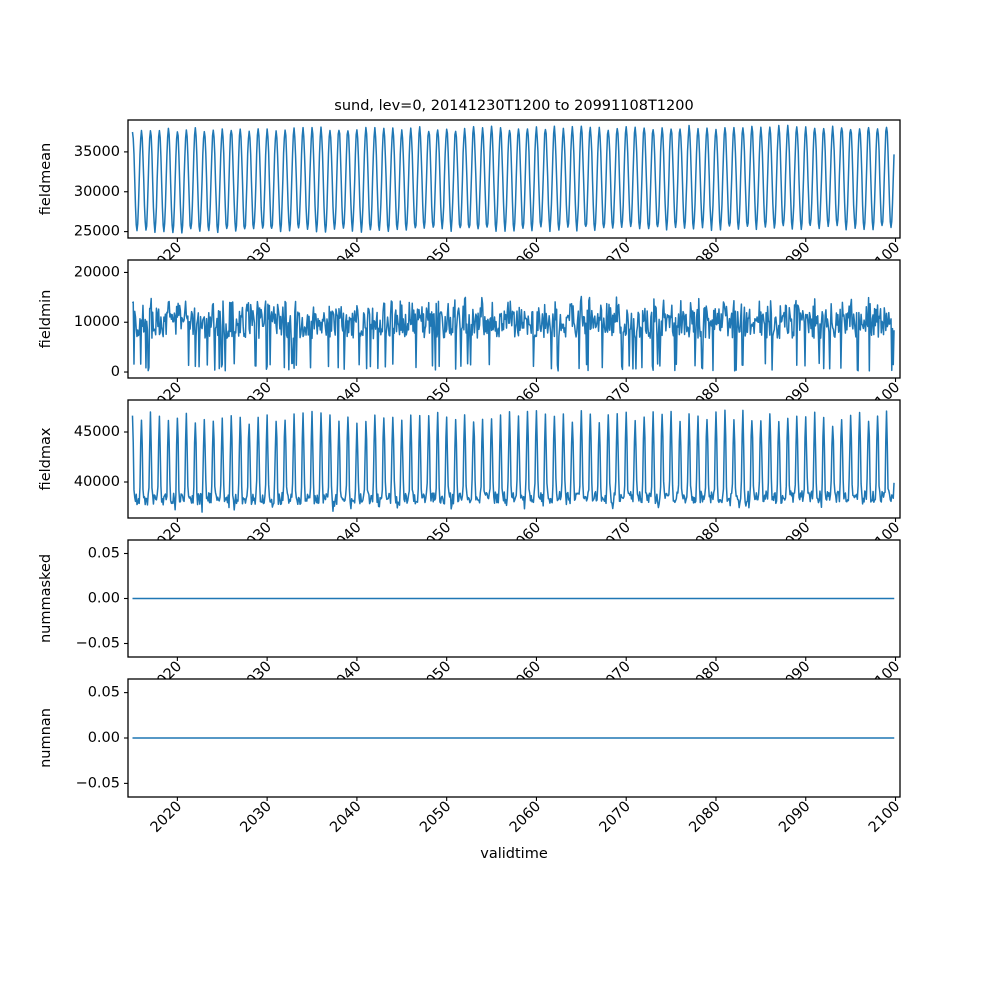 The height and width of the screenshot is (1000, 1000). Describe the element at coordinates (97, 322) in the screenshot. I see `y-tick-label: 10000` at that location.